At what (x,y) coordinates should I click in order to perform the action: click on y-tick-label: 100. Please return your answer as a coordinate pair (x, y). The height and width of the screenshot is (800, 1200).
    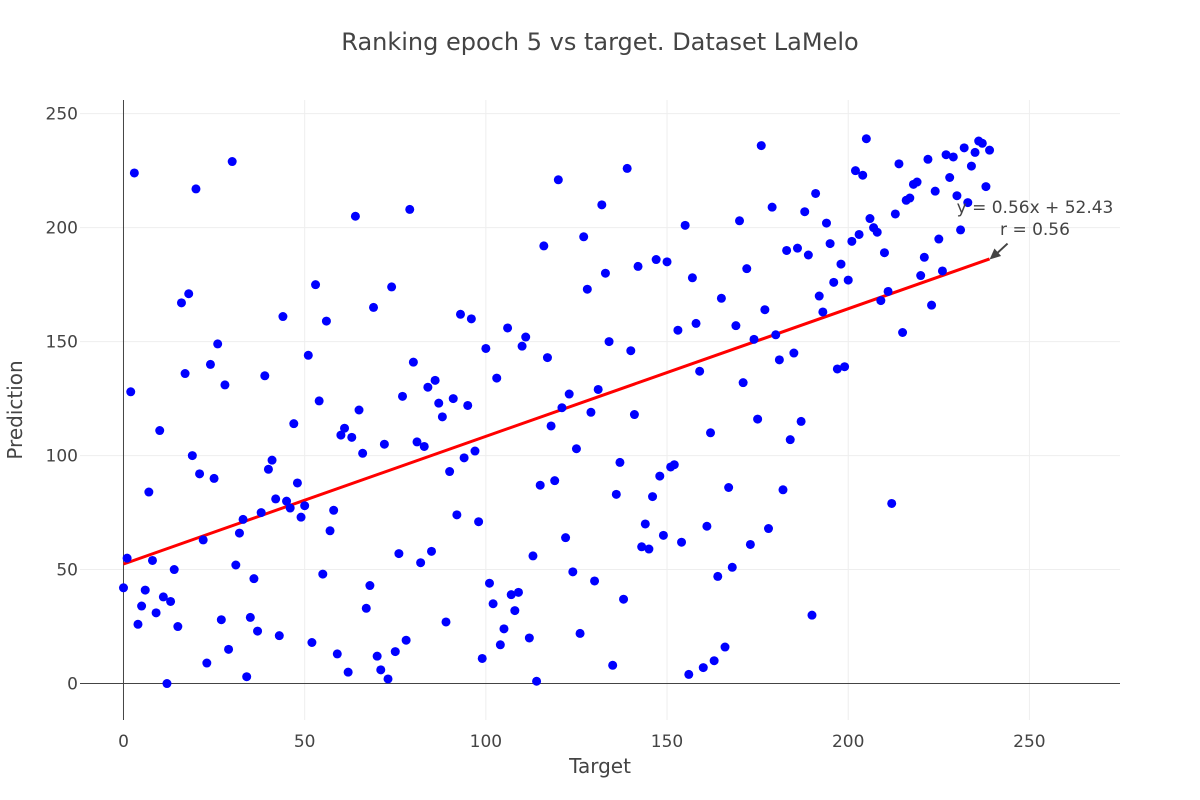
    Looking at the image, I should click on (62, 457).